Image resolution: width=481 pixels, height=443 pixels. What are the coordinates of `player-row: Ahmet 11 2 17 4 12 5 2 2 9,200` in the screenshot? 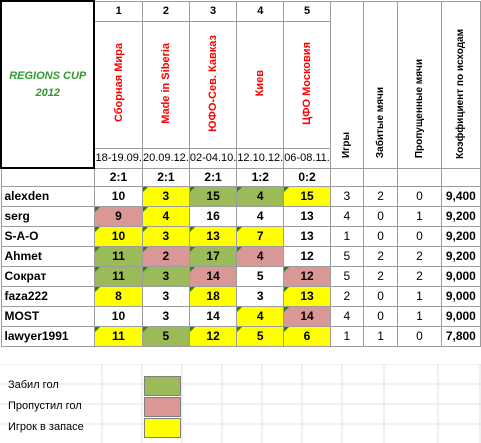 It's located at (240, 256).